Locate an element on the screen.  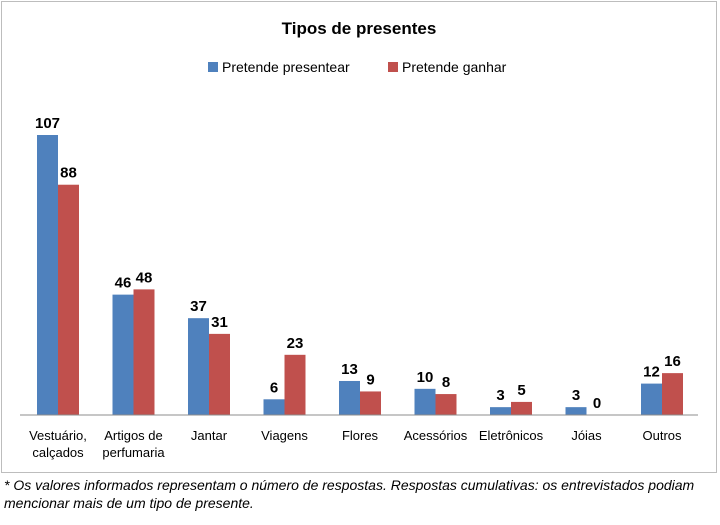
data-label-presentear-4: 13 is located at coordinates (349, 369).